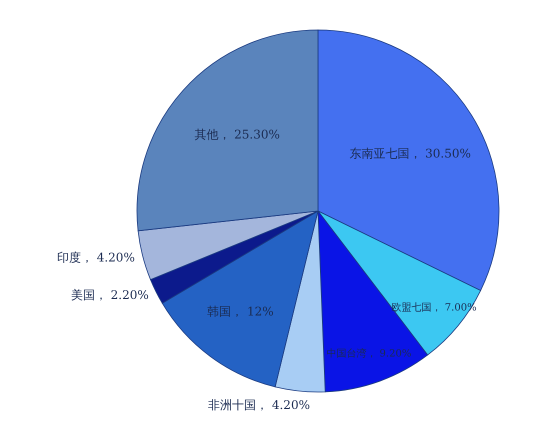 This screenshot has width=534, height=445. Describe the element at coordinates (109, 295) in the screenshot. I see `slice-label: 美国， 2.20%` at that location.